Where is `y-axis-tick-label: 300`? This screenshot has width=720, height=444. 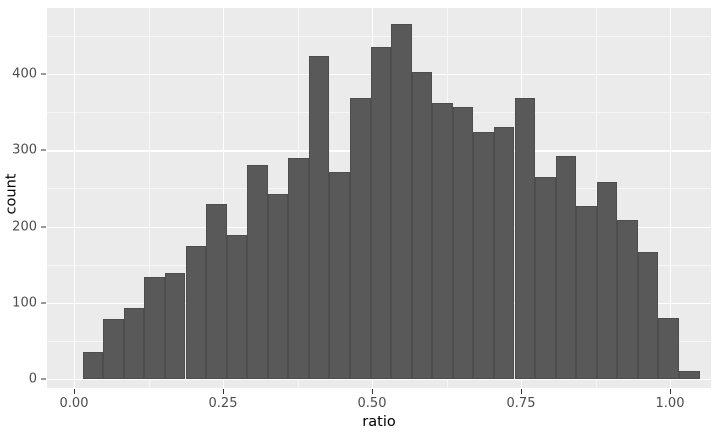 y-axis-tick-label: 300 is located at coordinates (24, 150).